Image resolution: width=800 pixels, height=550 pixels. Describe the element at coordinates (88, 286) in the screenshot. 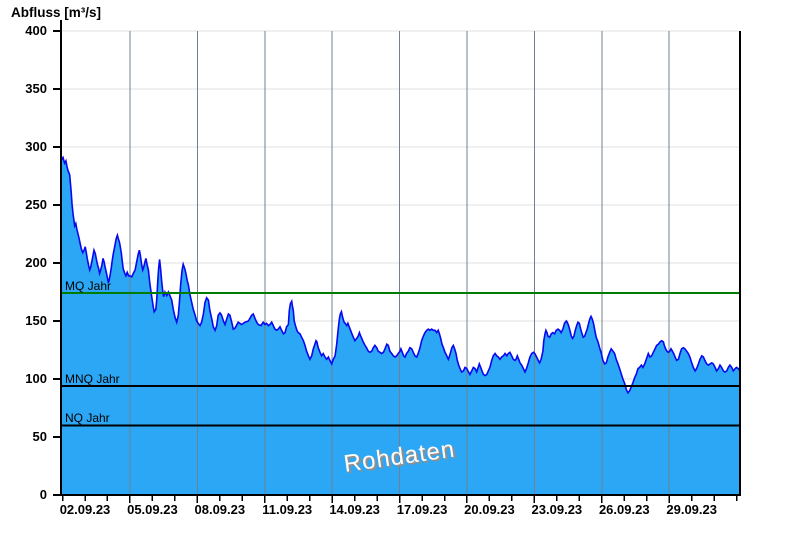

I see `ref-line-label-mq-jahr: MQ Jahr` at that location.